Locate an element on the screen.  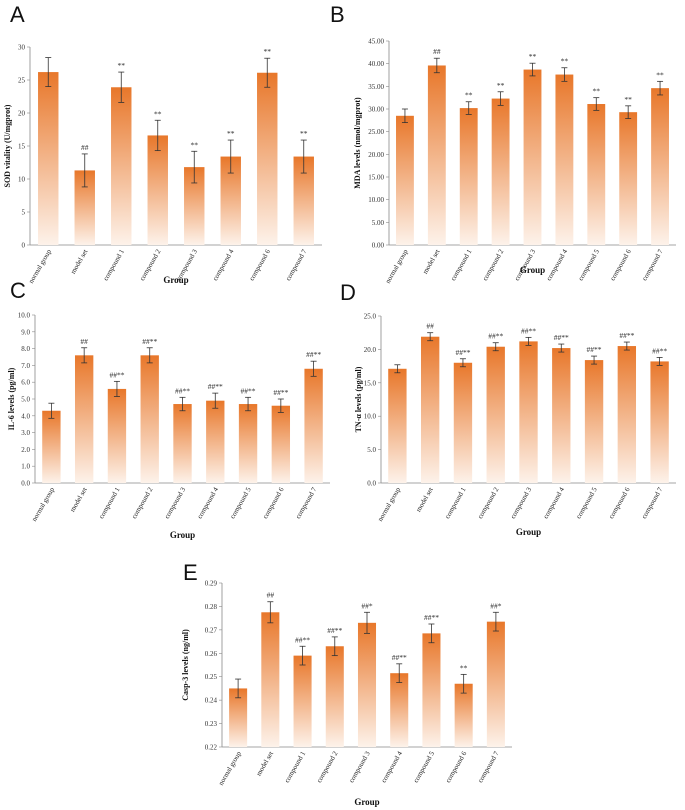
y-tick-label: 0.27 is located at coordinates (211, 630).